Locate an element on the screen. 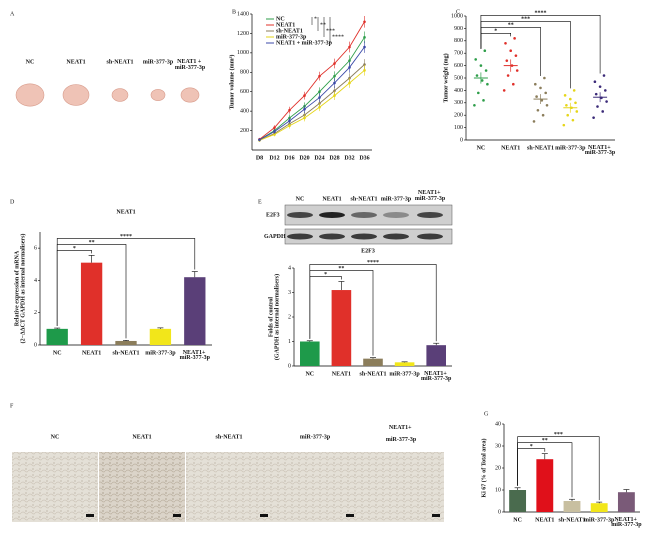 This screenshot has height=536, width=648. x-tick-label: sh-NEAT1 is located at coordinates (540, 148).